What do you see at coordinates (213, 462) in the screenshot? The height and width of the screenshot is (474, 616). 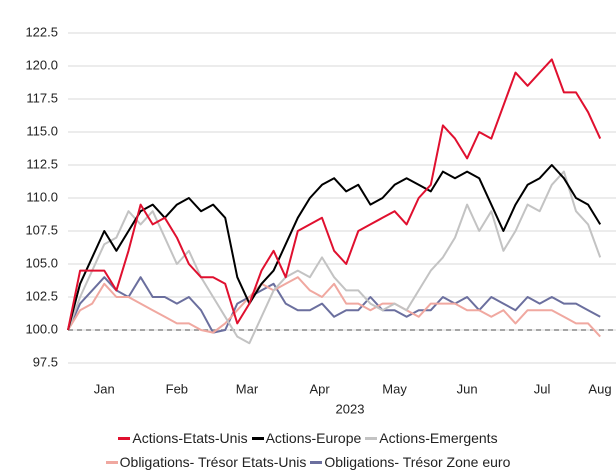 I see `legend-label: Obligations- Trésor Etats-Unis` at bounding box center [213, 462].